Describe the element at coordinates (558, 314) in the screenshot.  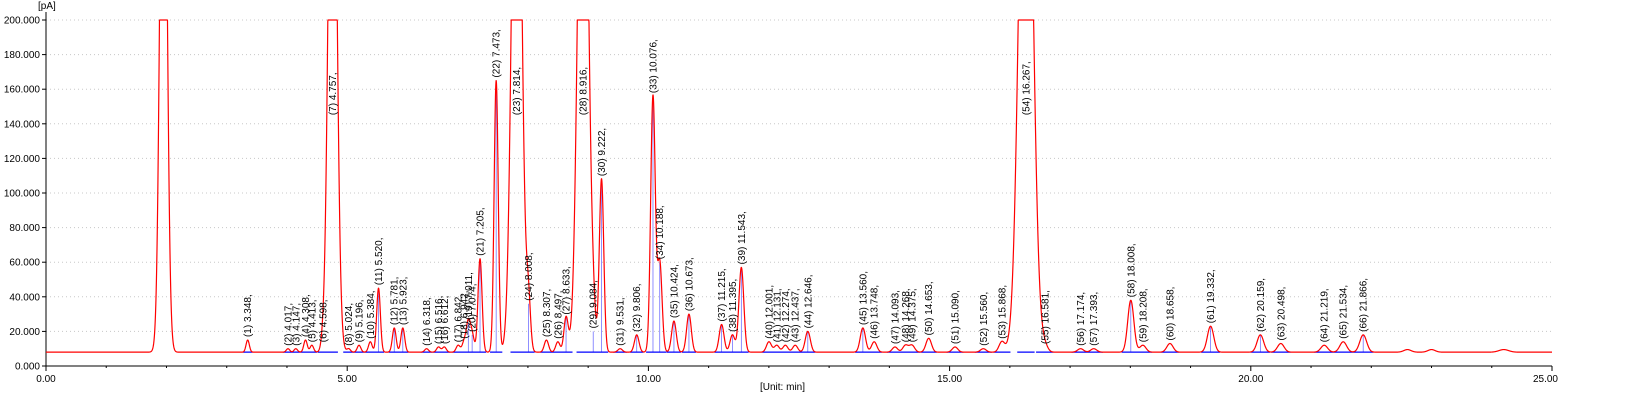
I see `peak-label: (26) 8.497,` at that location.